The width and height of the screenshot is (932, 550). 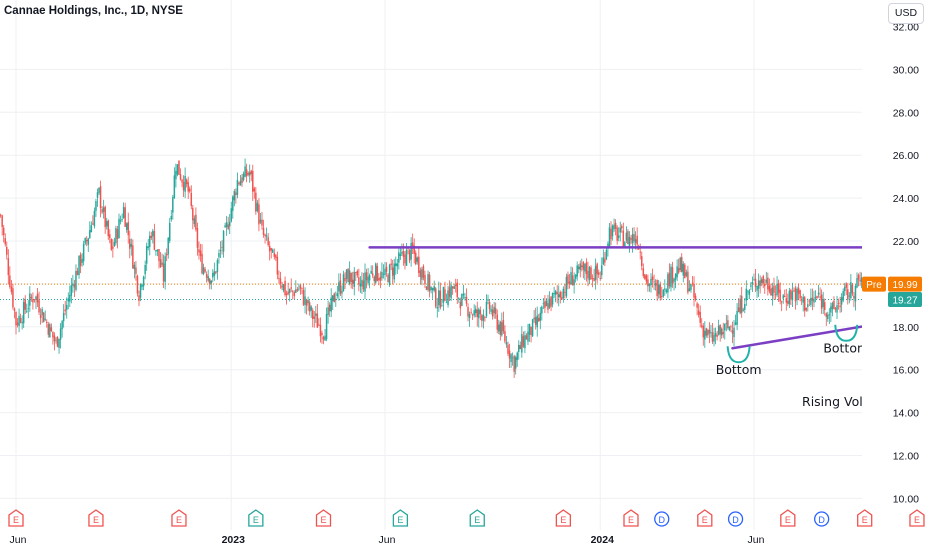 I want to click on price-badges: Pre 19.99 19.27, so click(x=892, y=292).